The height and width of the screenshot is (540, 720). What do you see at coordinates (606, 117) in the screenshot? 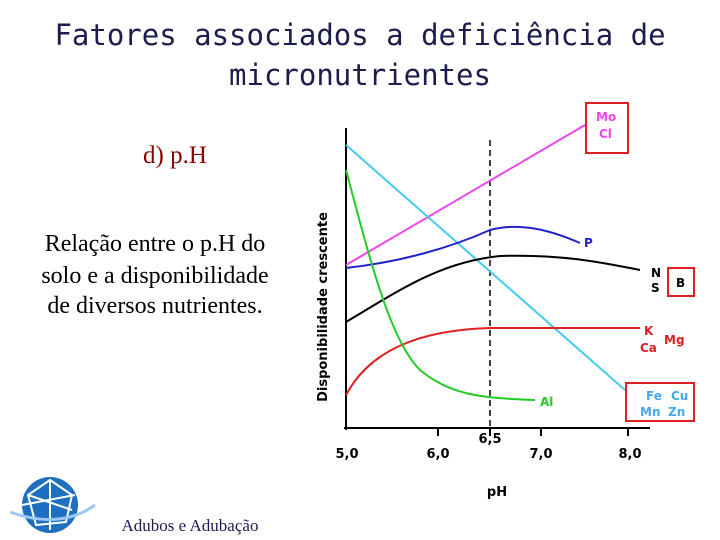
I see `curve-label: Mo` at bounding box center [606, 117].